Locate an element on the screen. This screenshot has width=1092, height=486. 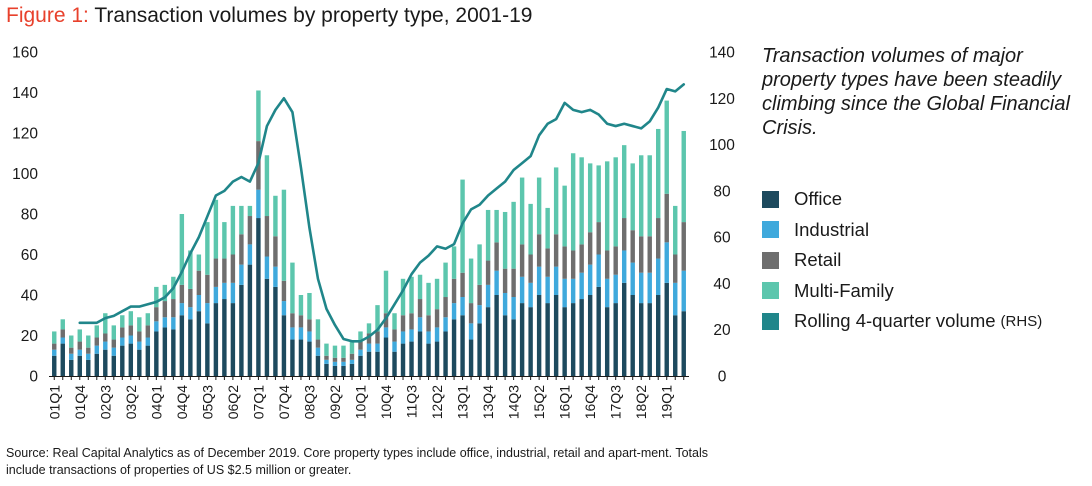
legend-suffix: (RHS) is located at coordinates (1021, 321).